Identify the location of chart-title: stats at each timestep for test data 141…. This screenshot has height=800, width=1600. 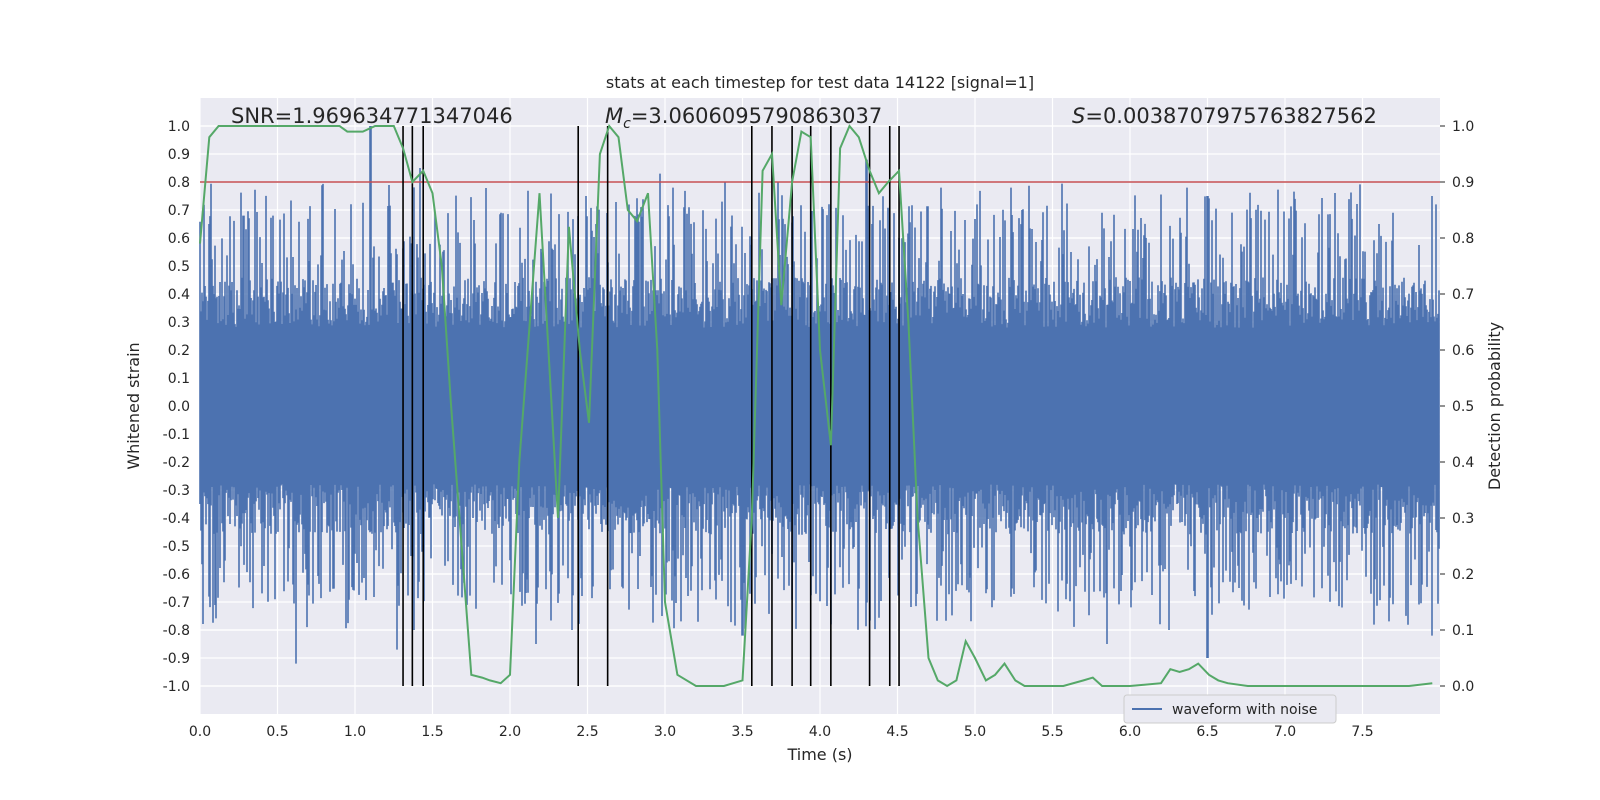
(820, 82).